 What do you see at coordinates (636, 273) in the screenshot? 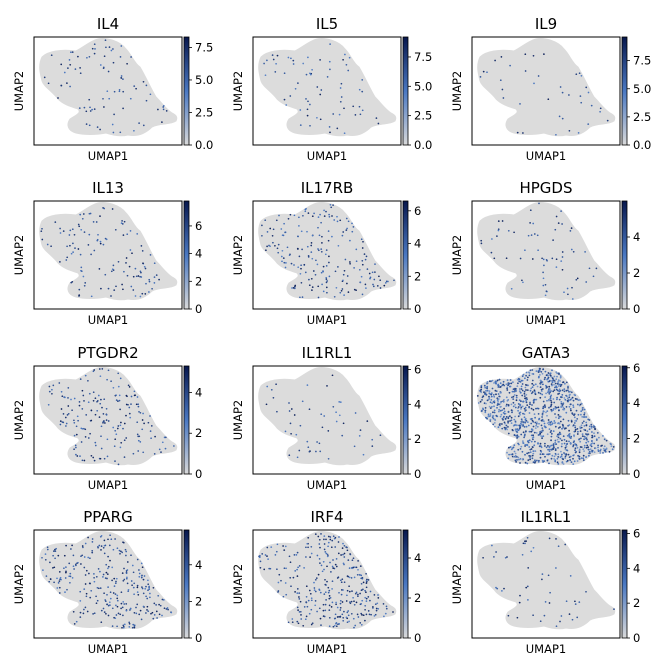
I see `colorbar-tick-label: 2` at bounding box center [636, 273].